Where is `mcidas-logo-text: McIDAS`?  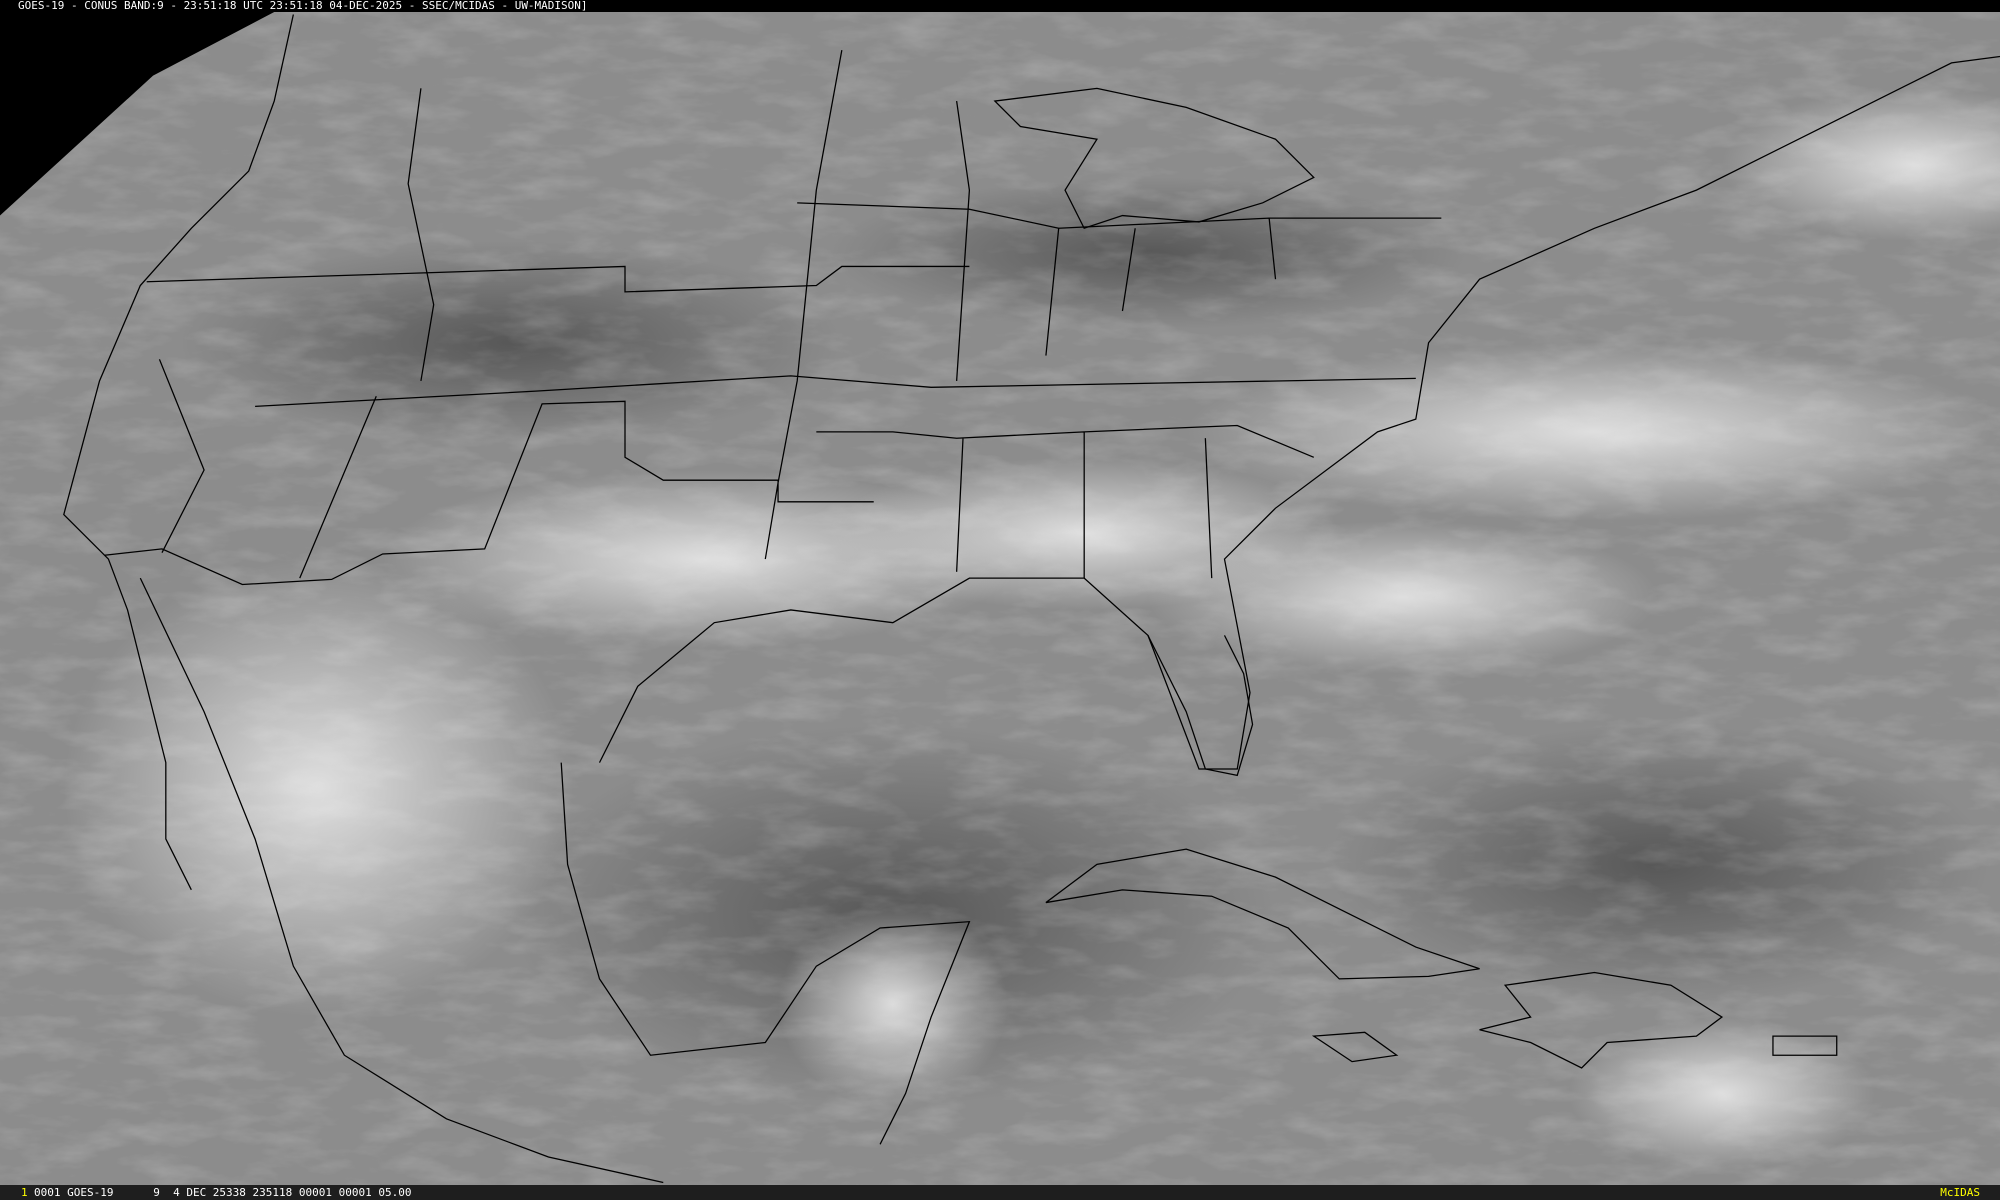 mcidas-logo-text: McIDAS is located at coordinates (1960, 1192).